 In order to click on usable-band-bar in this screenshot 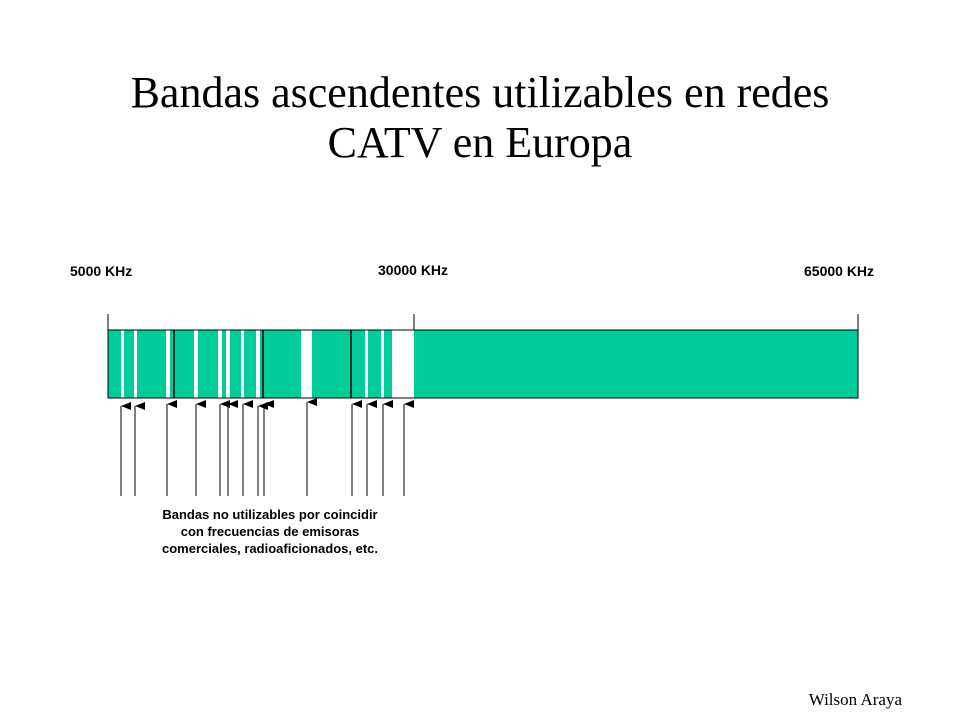, I will do `click(483, 364)`.